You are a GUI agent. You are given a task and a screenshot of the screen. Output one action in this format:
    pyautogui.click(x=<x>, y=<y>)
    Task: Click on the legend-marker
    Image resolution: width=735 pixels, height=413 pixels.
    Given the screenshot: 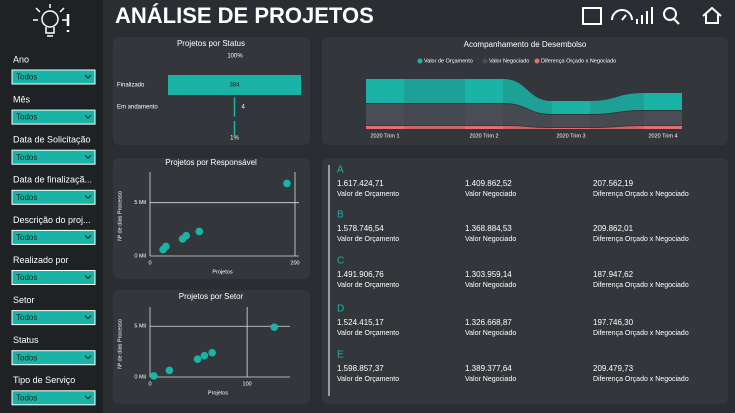 What is the action you would take?
    pyautogui.click(x=537, y=61)
    